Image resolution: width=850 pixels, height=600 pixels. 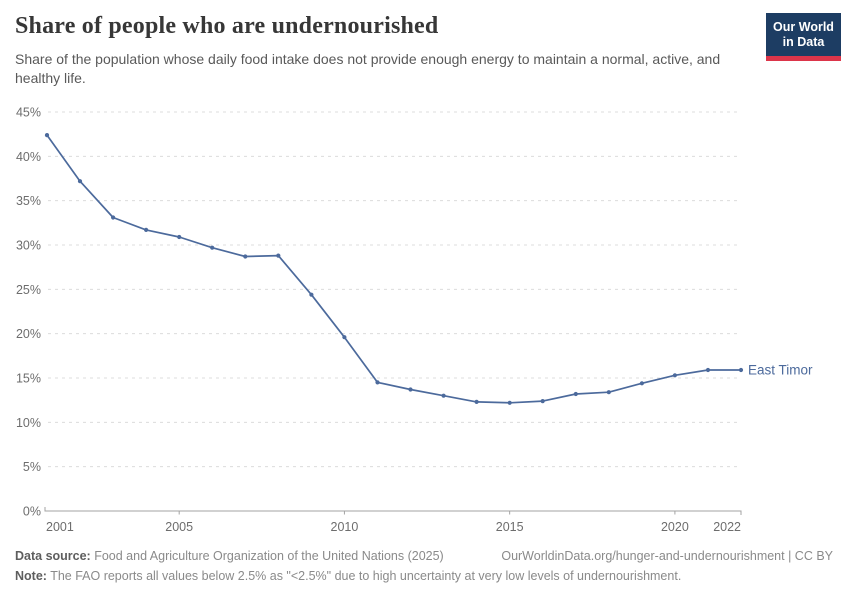 I want to click on y-tick-label: 40%, so click(x=28, y=157).